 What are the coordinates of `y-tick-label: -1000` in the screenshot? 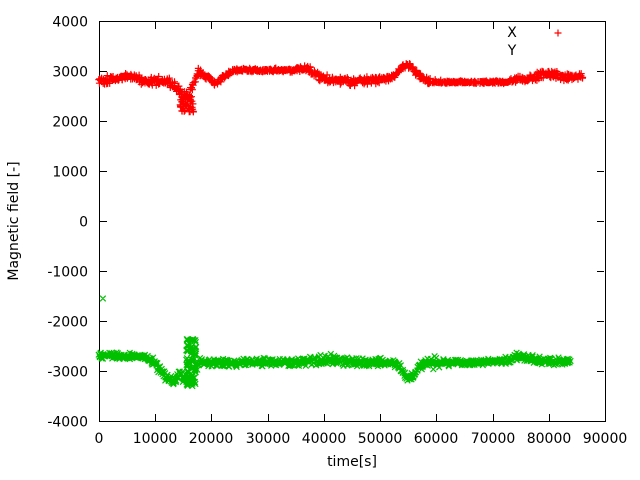 It's located at (67, 273).